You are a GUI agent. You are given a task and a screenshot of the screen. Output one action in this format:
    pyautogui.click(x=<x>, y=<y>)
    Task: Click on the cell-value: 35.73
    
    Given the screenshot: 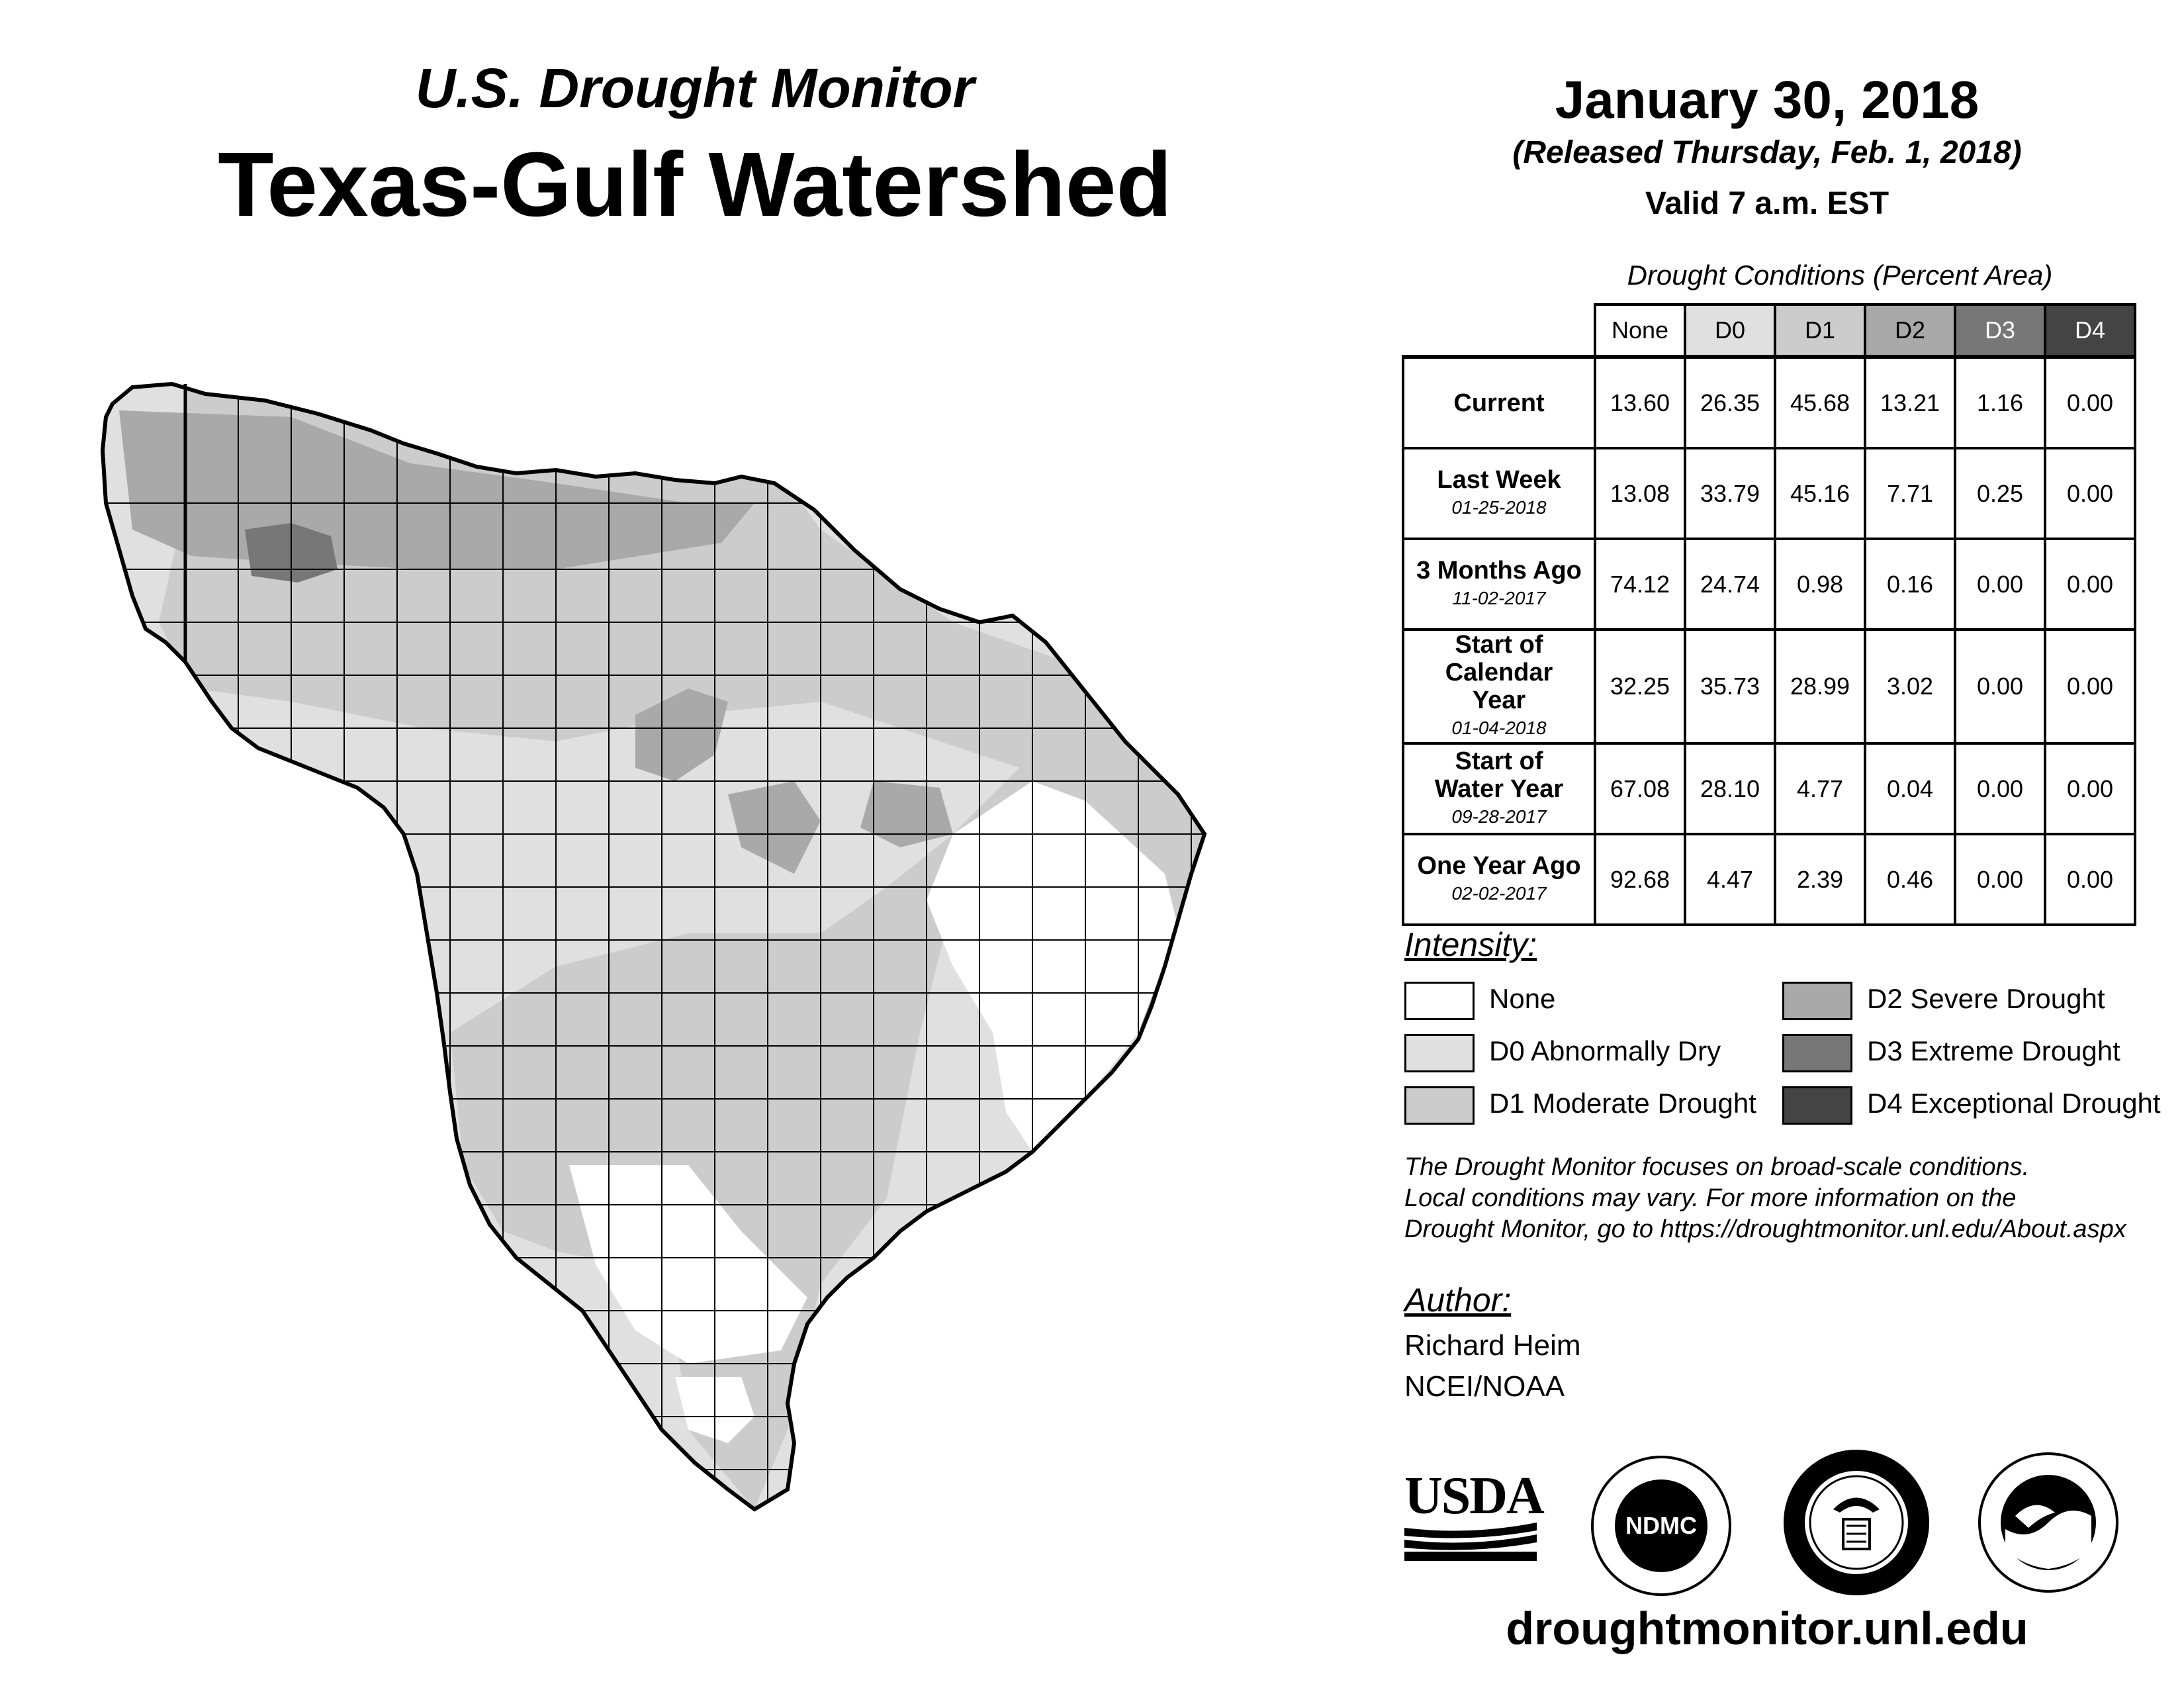 What is the action you would take?
    pyautogui.click(x=1730, y=686)
    